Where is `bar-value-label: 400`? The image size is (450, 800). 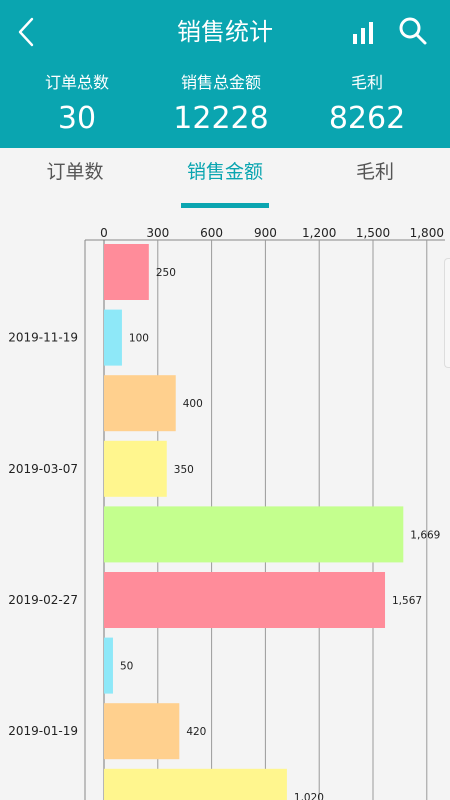
bar-value-label: 400 is located at coordinates (193, 404).